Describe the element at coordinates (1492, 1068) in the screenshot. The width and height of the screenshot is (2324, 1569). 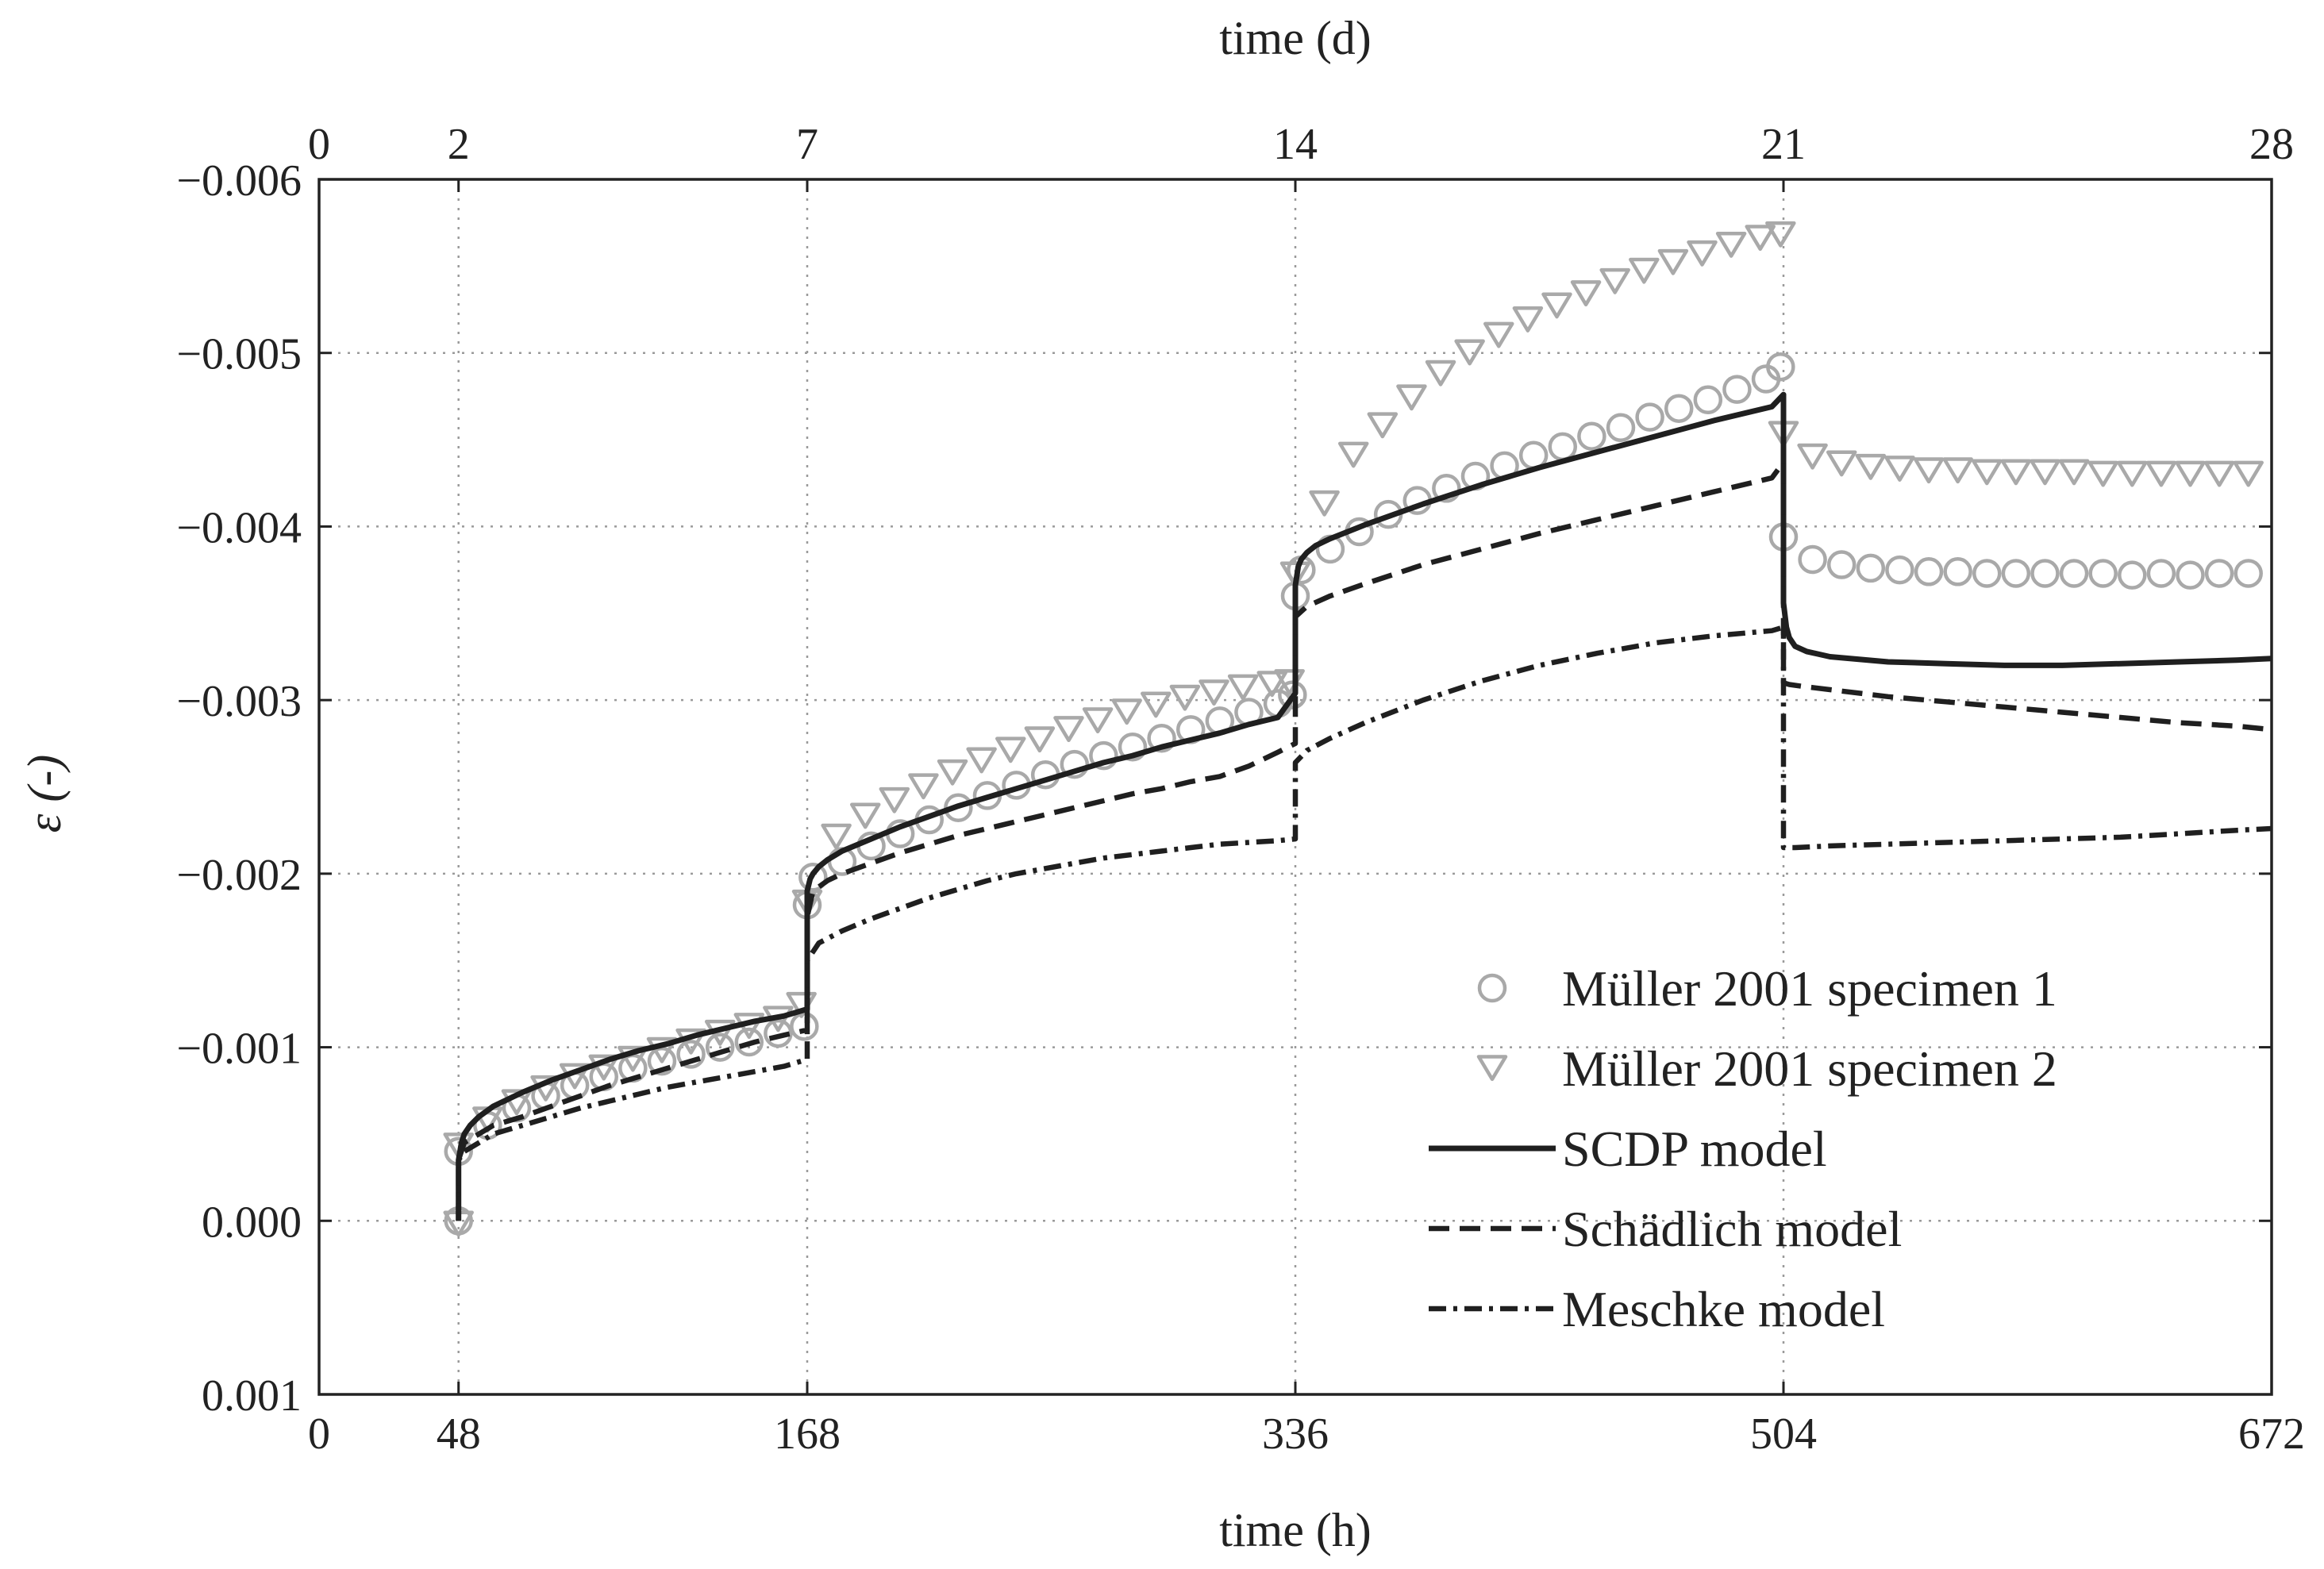
I see `legend-marker-triangle` at that location.